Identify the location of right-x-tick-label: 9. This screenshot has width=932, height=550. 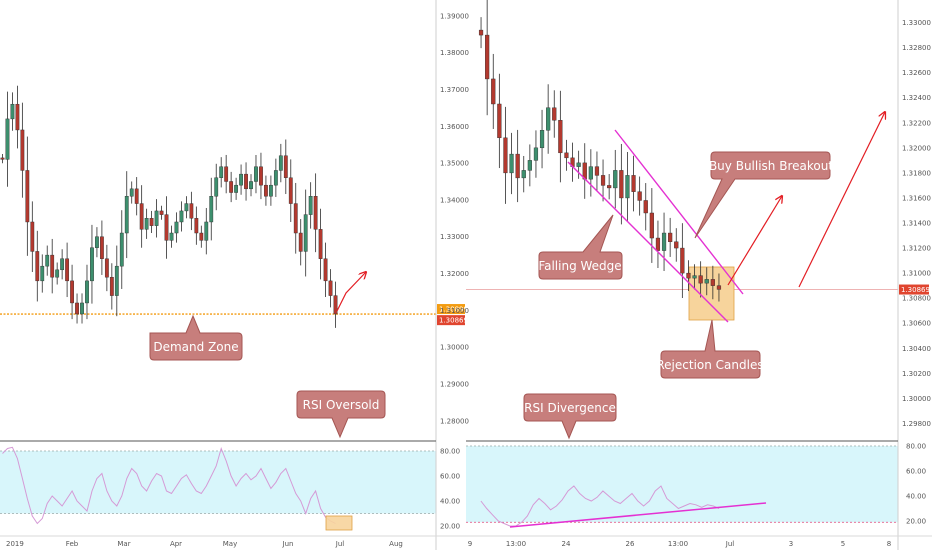
(470, 544).